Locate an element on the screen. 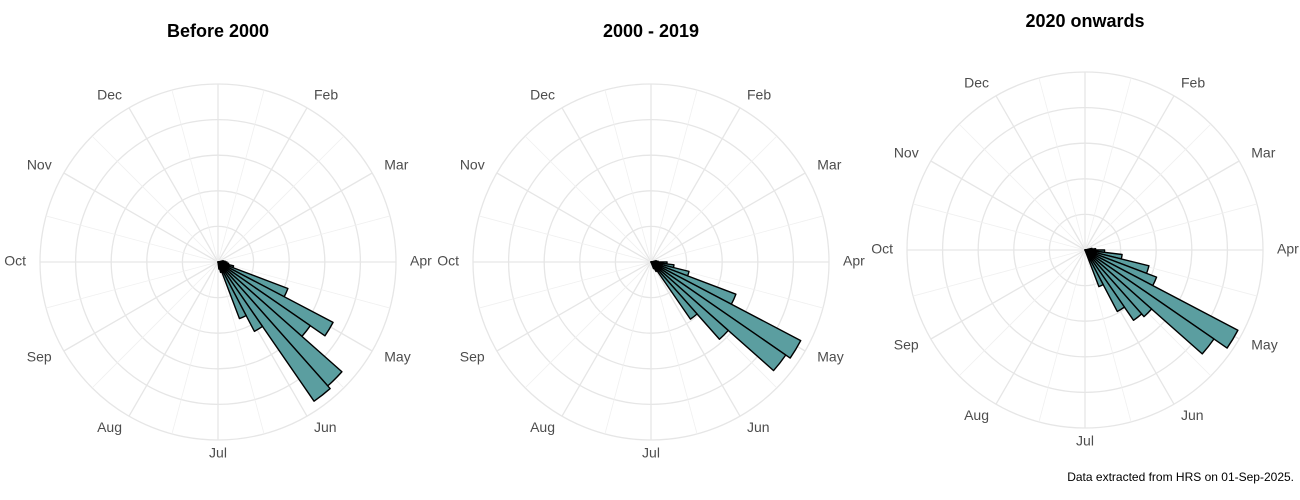 The image size is (1300, 500). caption: Data extracted from HRS on 01-Sep-2025. is located at coordinates (1180, 477).